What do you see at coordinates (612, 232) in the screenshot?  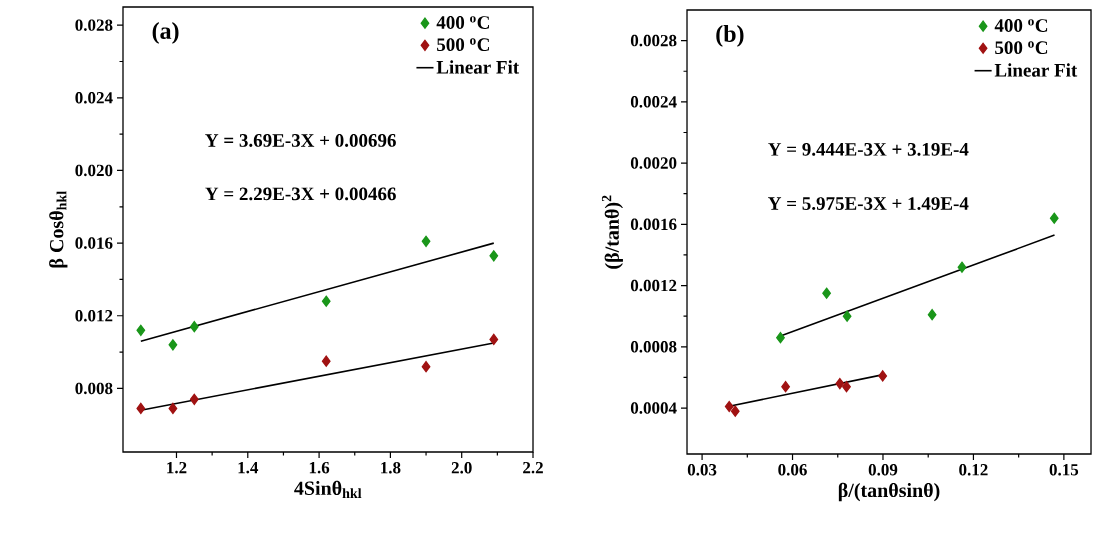 I see `y-axis-title: (β/tanθ)$^{2}$` at bounding box center [612, 232].